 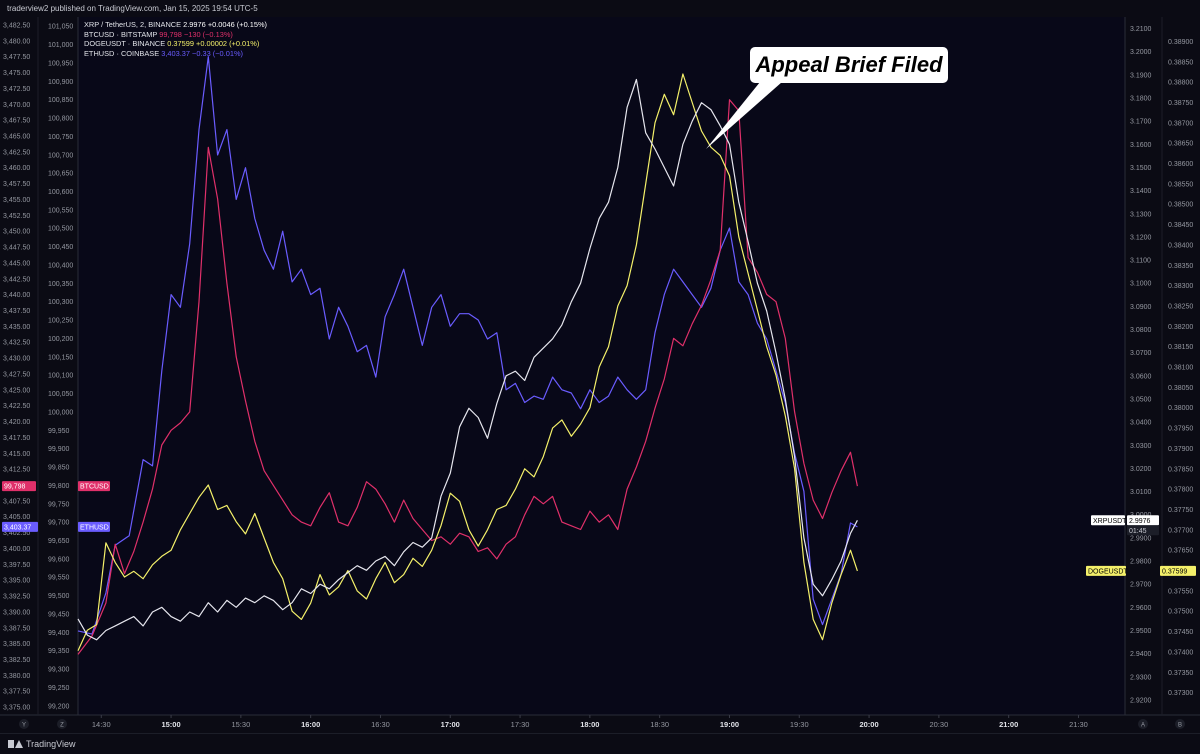 I want to click on btc-axis-tick-label: 99,650, so click(x=59, y=541).